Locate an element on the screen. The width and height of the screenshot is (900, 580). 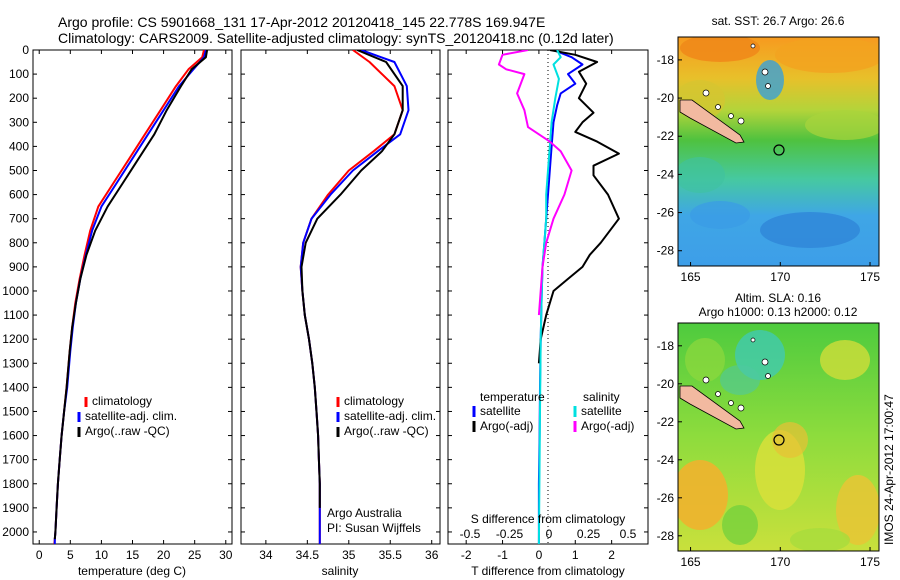
depth-tick-label: 400 is located at coordinates (19, 146).